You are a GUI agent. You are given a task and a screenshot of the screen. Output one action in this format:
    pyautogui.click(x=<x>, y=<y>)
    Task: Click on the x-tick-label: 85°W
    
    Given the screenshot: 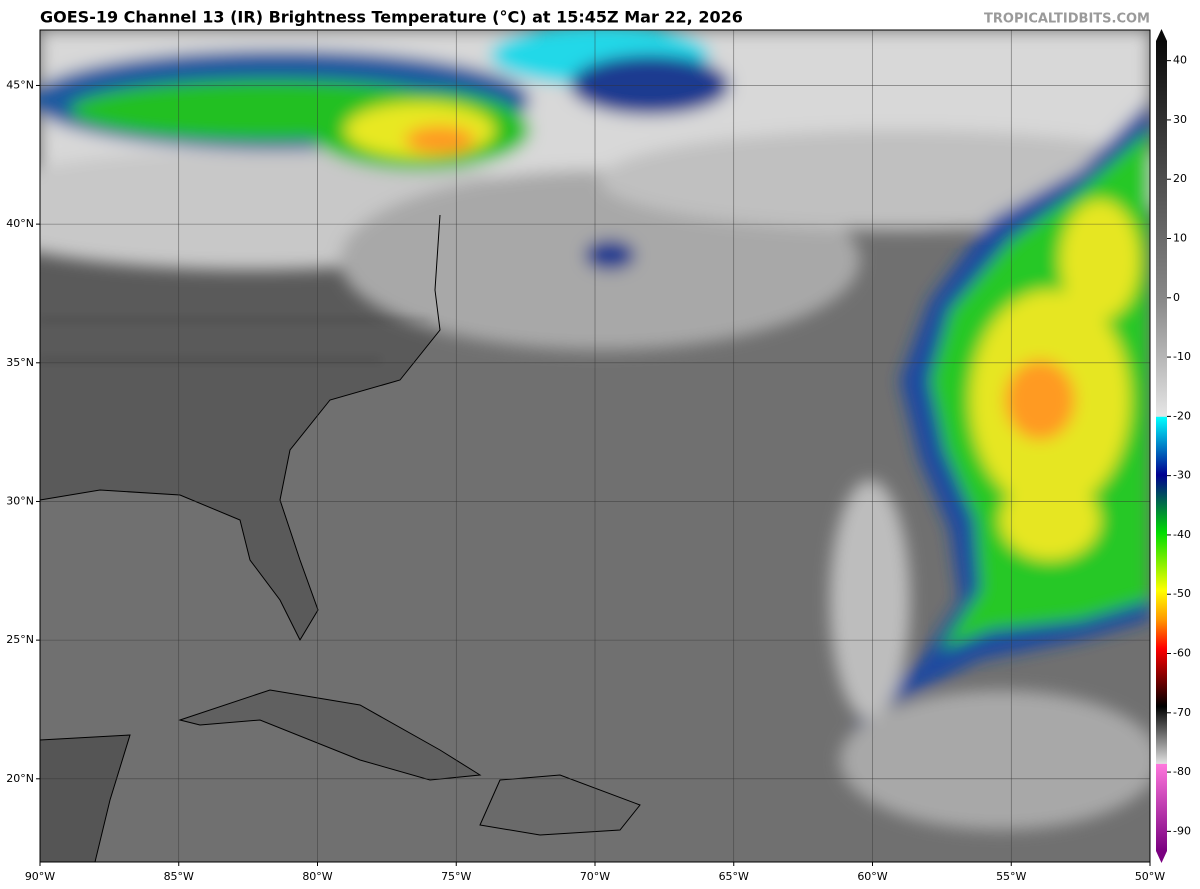 What is the action you would take?
    pyautogui.click(x=179, y=876)
    